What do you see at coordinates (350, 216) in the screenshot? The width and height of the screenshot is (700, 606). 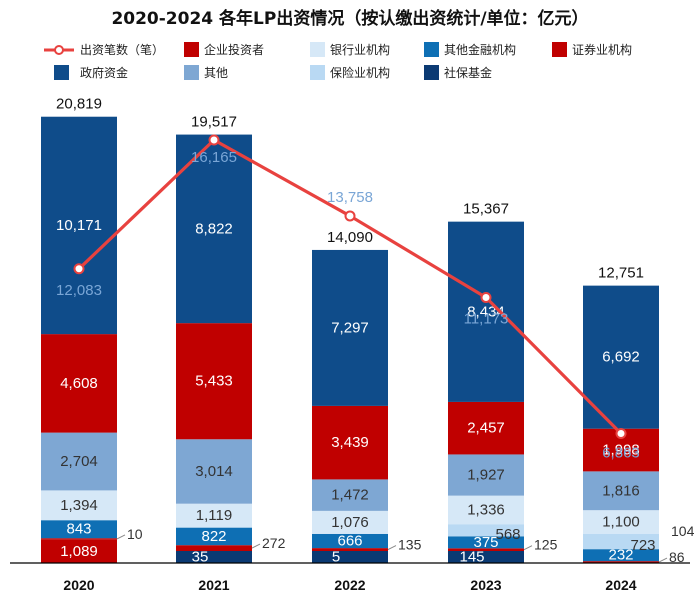 I see `count-marker-2022` at bounding box center [350, 216].